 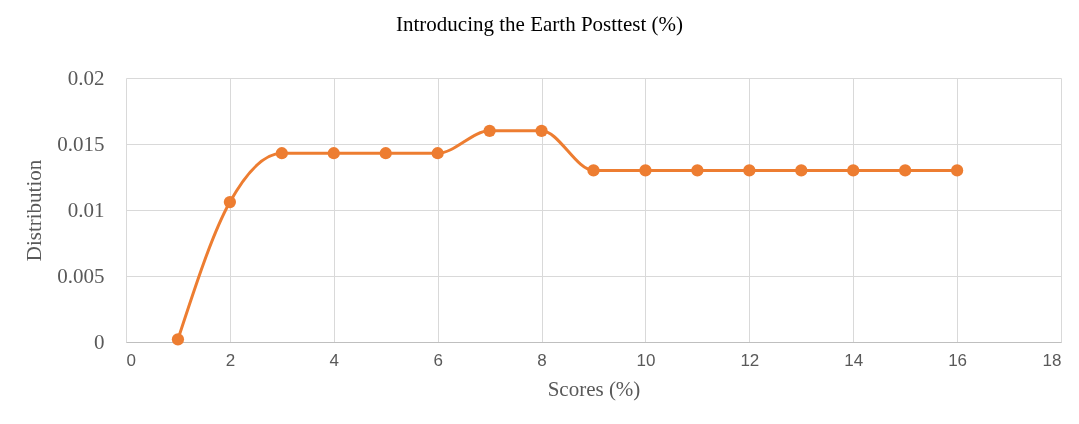 I want to click on x-tick-label: 2, so click(x=230, y=360).